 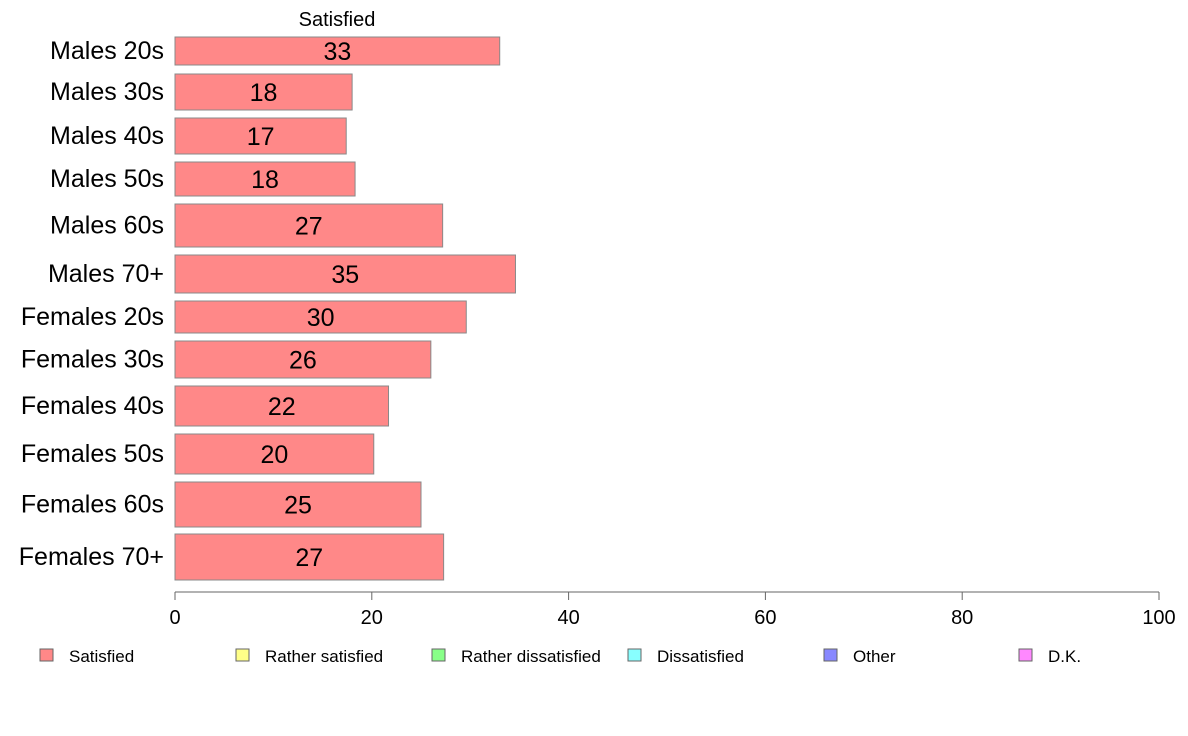 What do you see at coordinates (91, 557) in the screenshot?
I see `category-label: Females 70+` at bounding box center [91, 557].